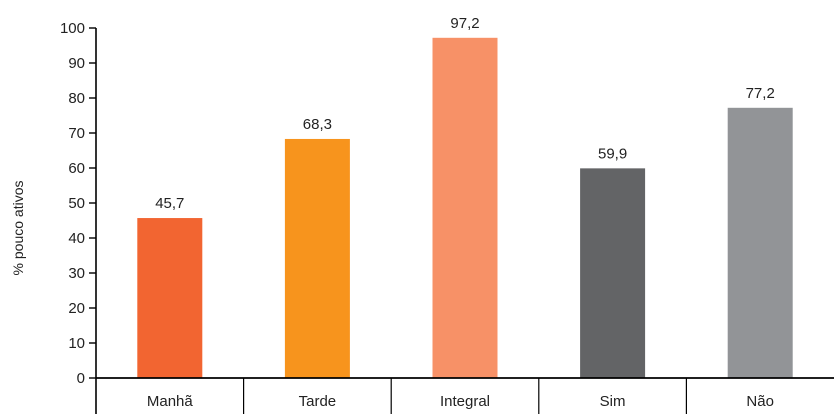 This screenshot has height=418, width=836. I want to click on y-tick-label: 60, so click(76, 168).